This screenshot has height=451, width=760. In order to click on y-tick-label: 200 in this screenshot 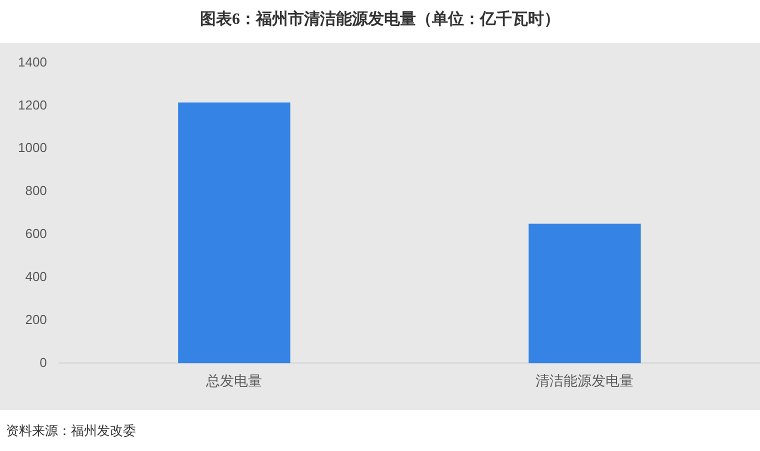, I will do `click(36, 319)`.